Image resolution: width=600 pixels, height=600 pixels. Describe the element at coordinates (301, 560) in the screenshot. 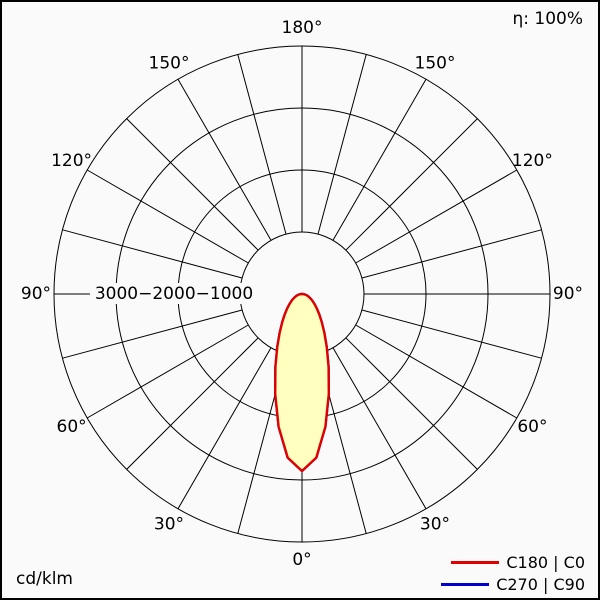

I see `angle-label-0: 0°` at that location.